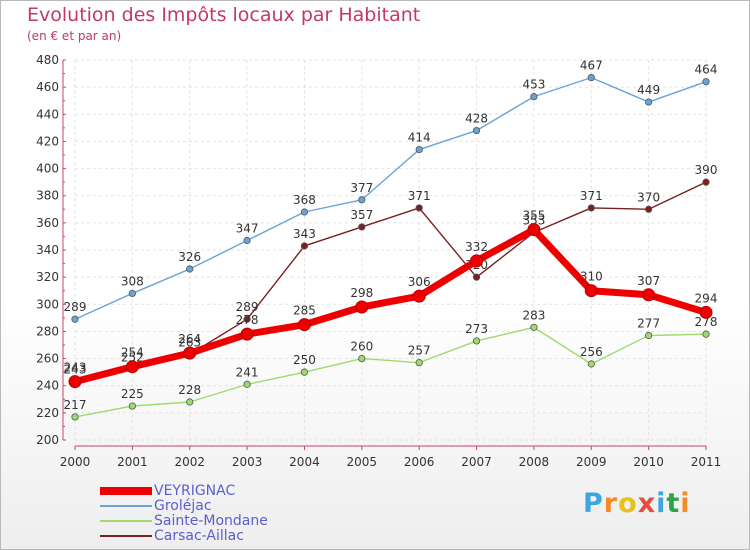  What do you see at coordinates (591, 277) in the screenshot?
I see `data-label: 310` at bounding box center [591, 277].